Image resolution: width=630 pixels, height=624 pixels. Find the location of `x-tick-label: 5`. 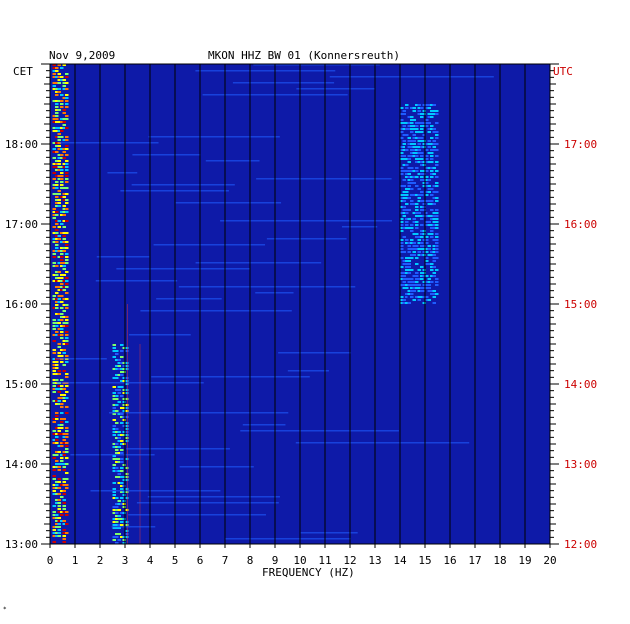

x-tick-label: 5 is located at coordinates (175, 560).